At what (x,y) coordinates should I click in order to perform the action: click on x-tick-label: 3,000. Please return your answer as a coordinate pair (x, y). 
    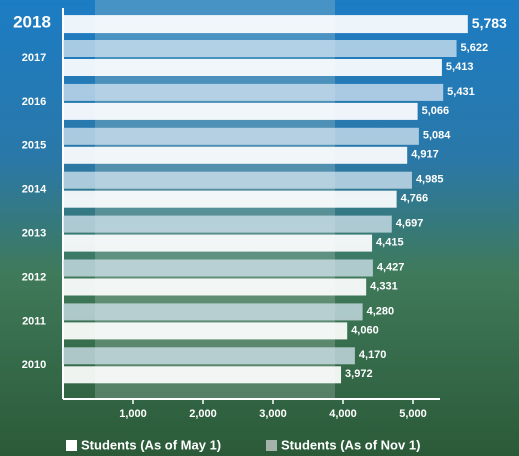
    Looking at the image, I should click on (273, 414).